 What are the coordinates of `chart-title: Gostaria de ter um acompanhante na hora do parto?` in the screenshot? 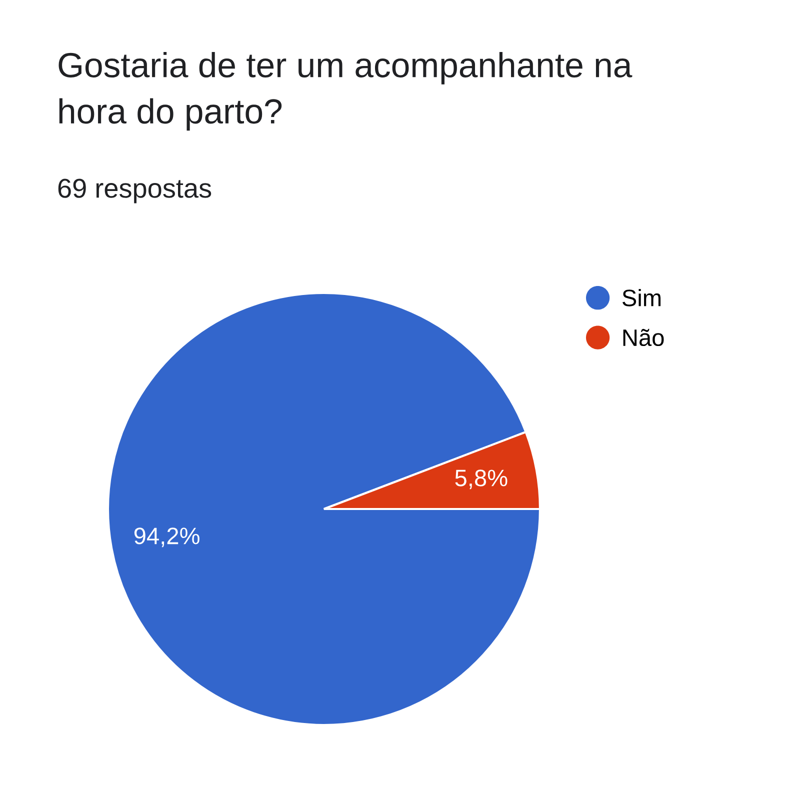 It's located at (345, 91).